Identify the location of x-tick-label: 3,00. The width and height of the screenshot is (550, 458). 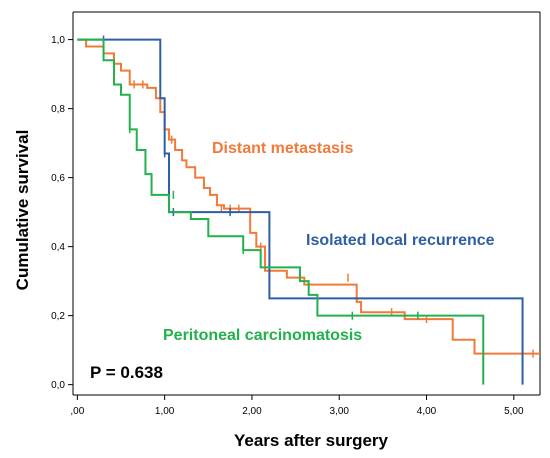
(339, 411).